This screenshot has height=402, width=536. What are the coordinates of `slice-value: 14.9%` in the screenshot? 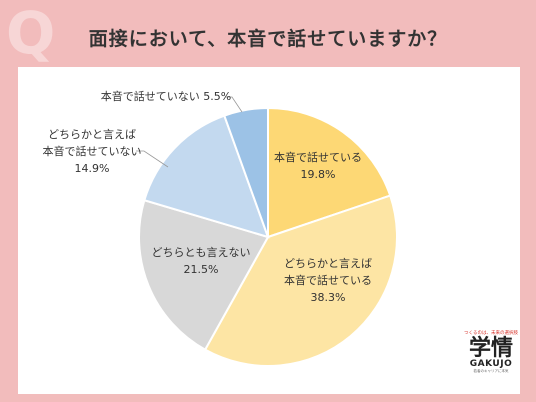 It's located at (92, 168).